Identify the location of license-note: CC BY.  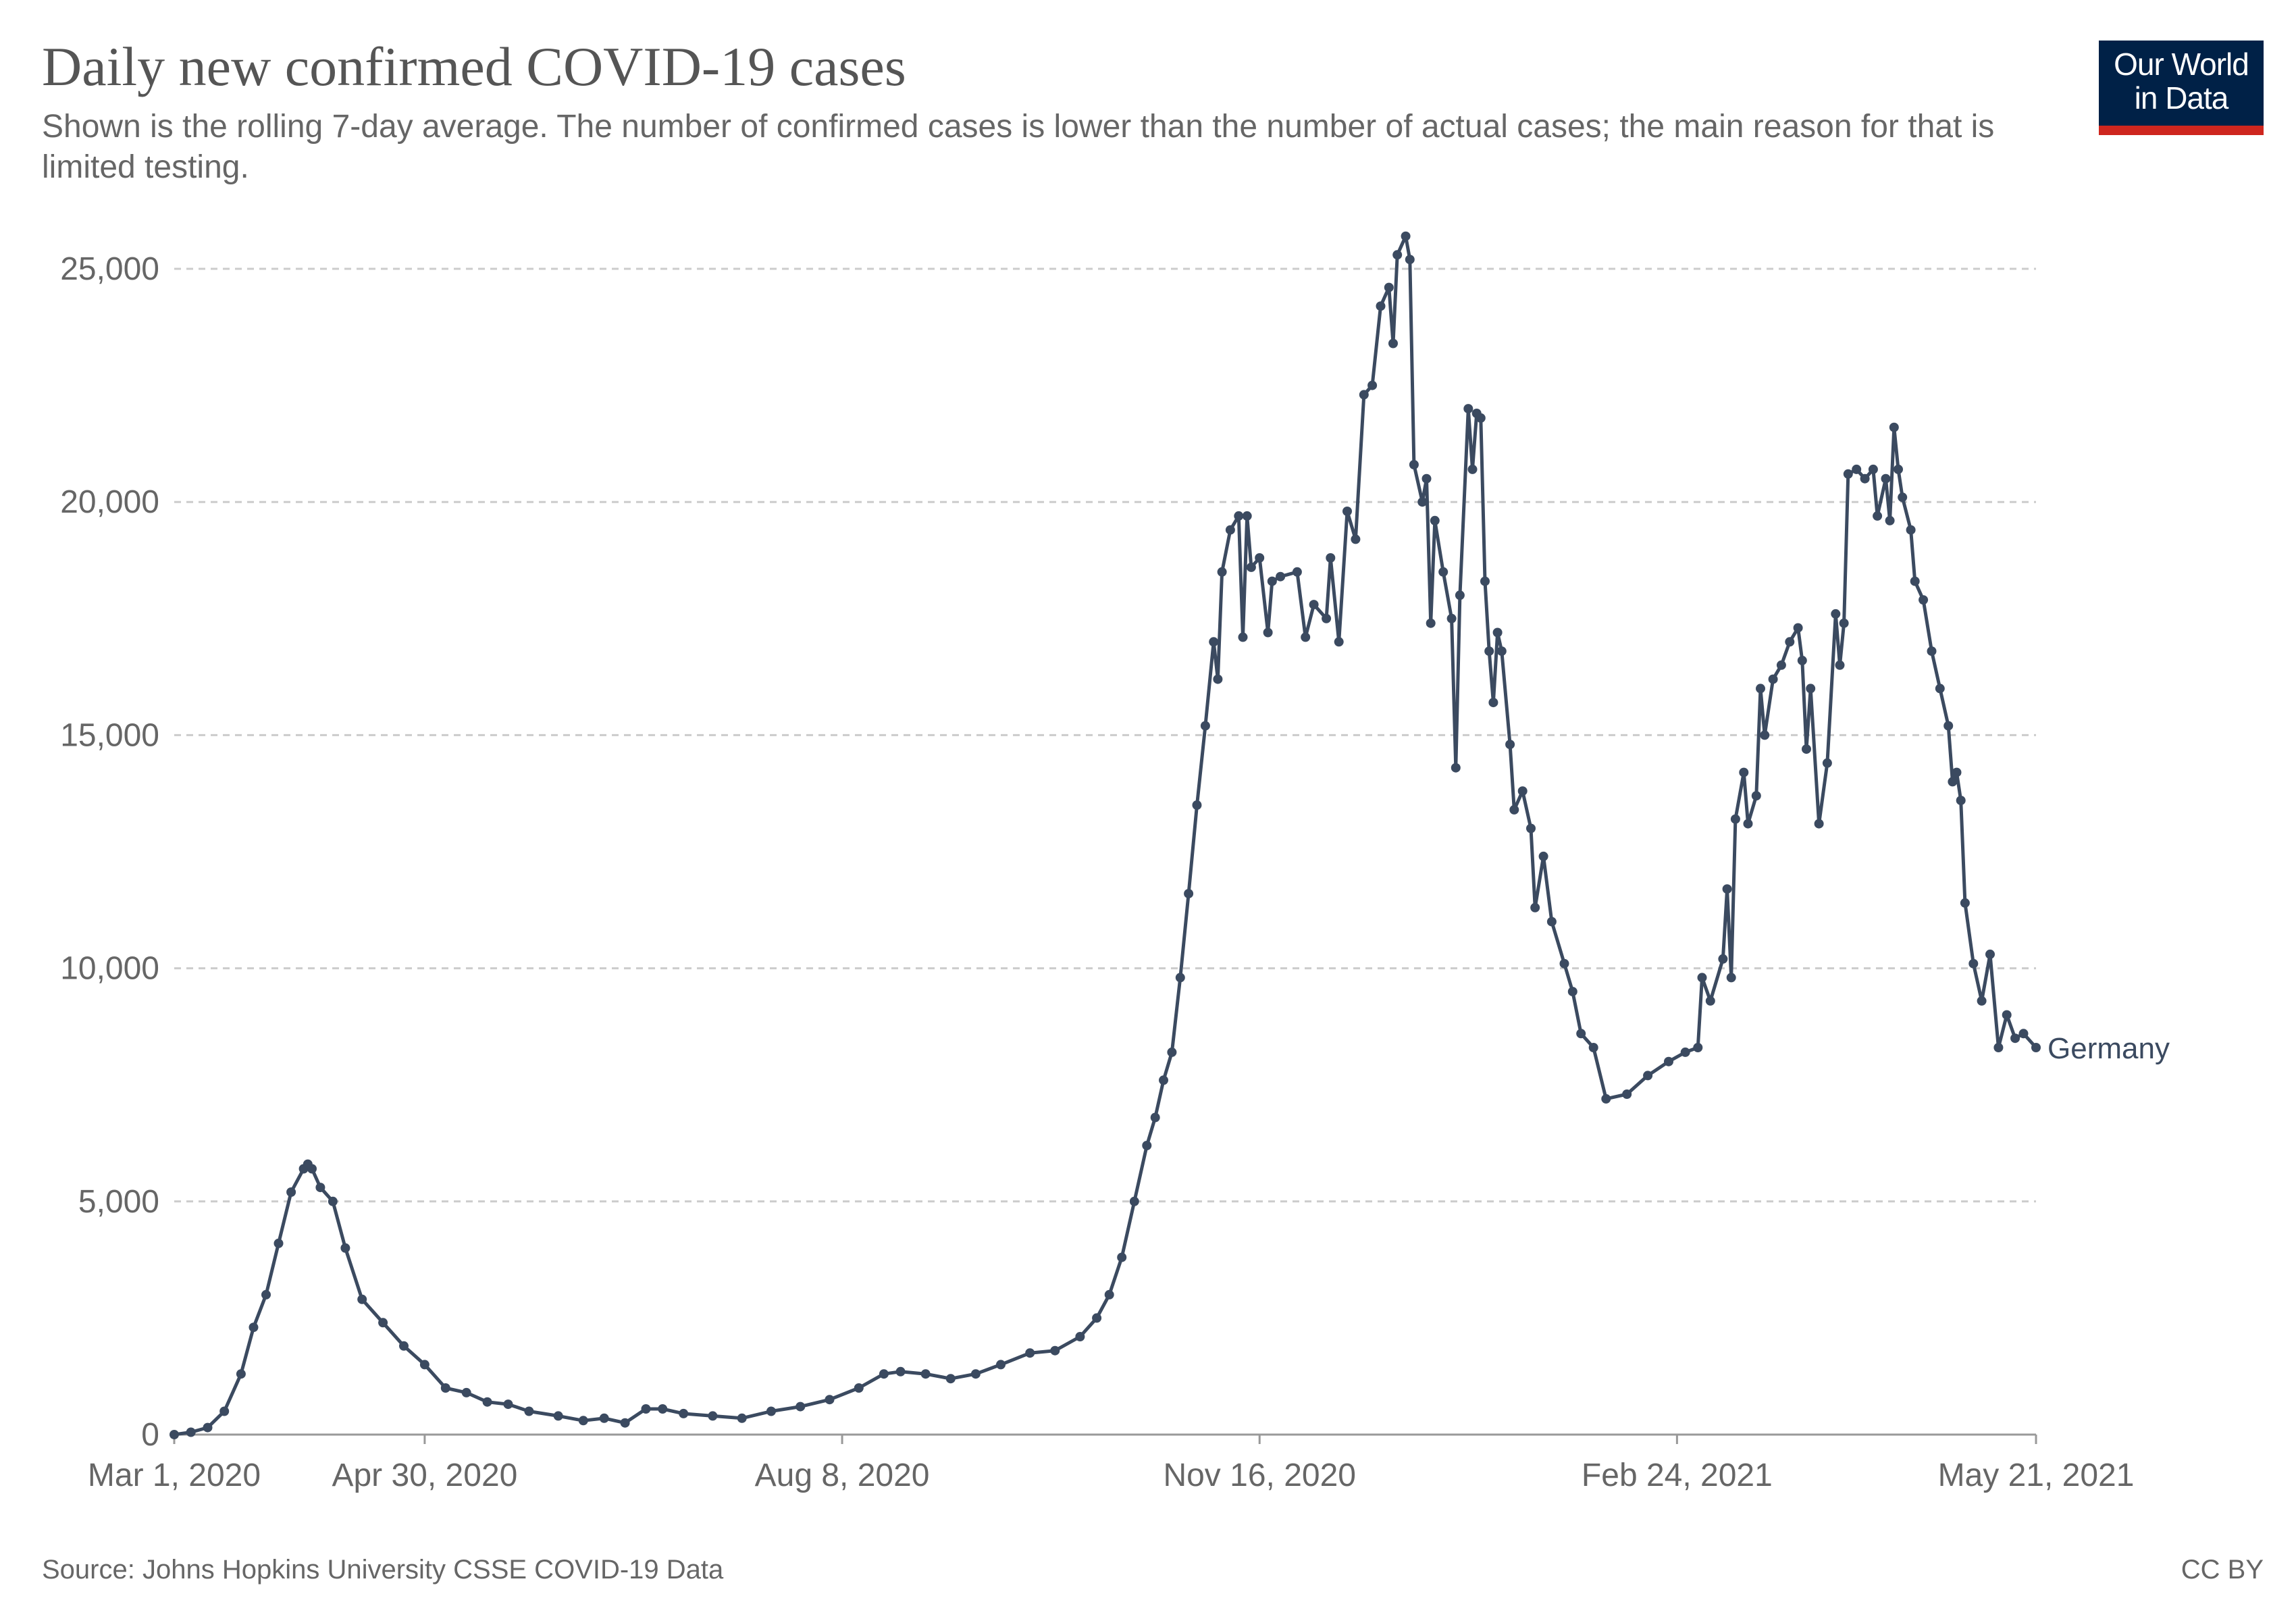
(2222, 1570).